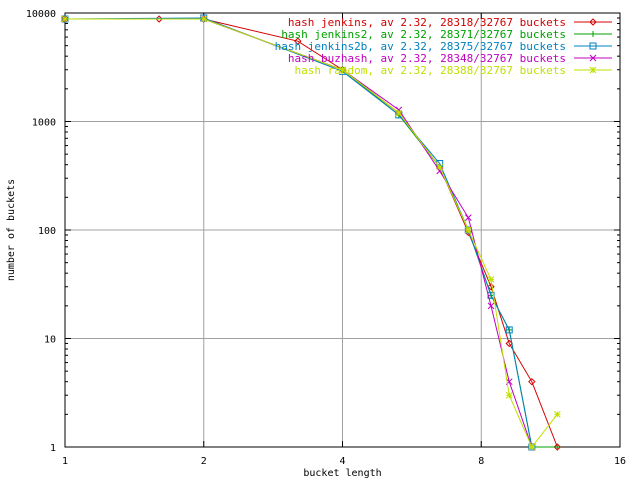 Image resolution: width=640 pixels, height=480 pixels. I want to click on x-tick-label: 2, so click(204, 461).